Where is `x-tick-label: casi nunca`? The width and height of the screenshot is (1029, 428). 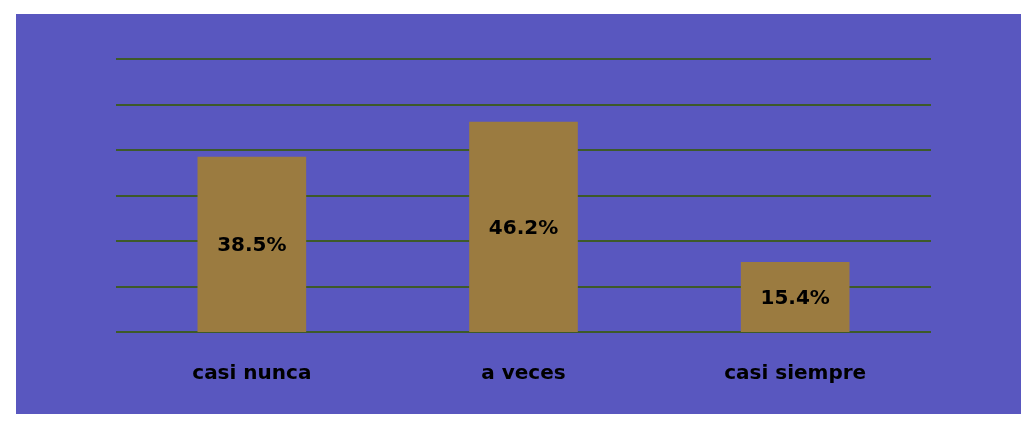 x-tick-label: casi nunca is located at coordinates (252, 372).